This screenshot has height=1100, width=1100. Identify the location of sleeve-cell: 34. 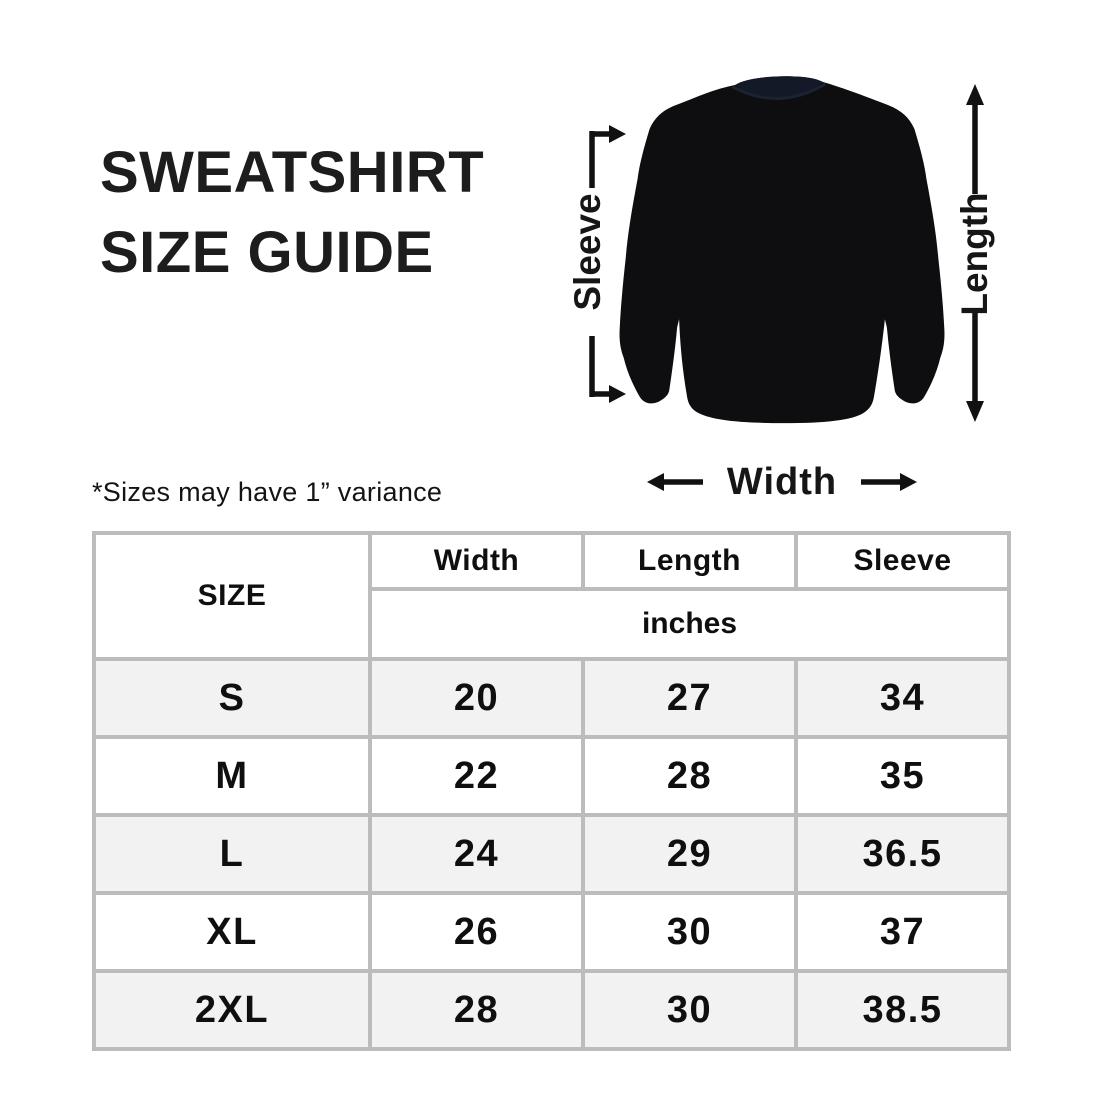
(902, 698).